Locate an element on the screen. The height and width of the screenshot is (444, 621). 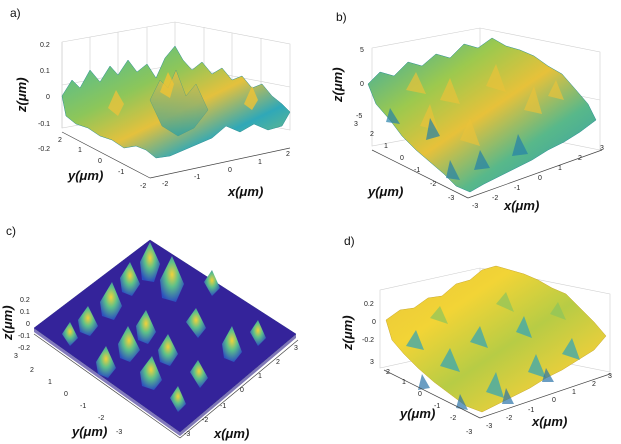
z-tick-d-2: -0.2 is located at coordinates (368, 340).